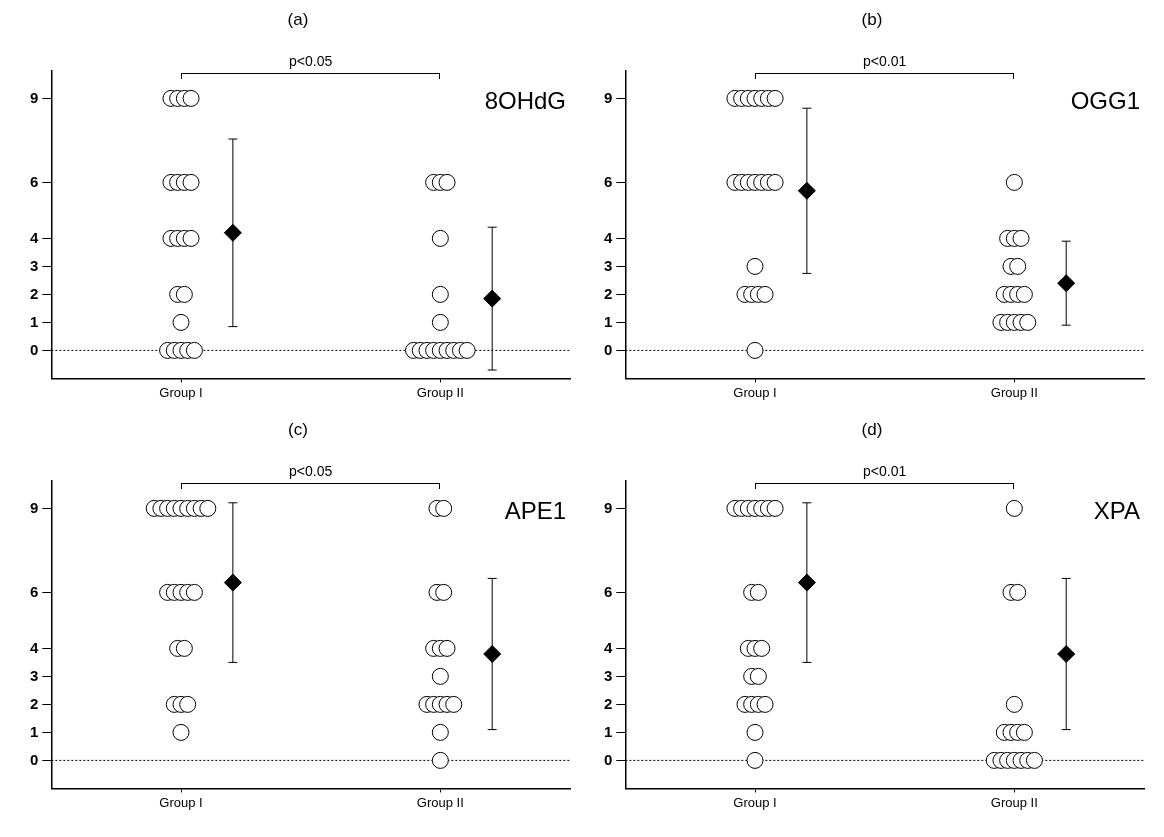 This screenshot has height=837, width=1164. What do you see at coordinates (872, 19) in the screenshot?
I see `chart-title: (b)` at bounding box center [872, 19].